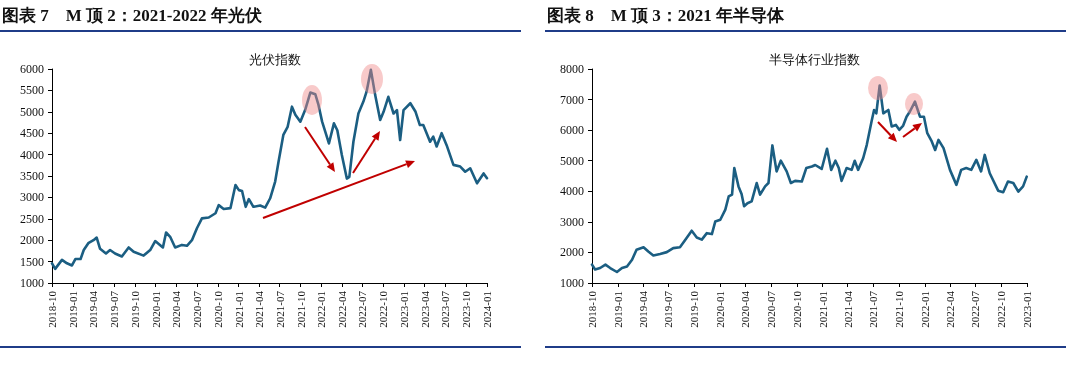 This screenshot has width=1066, height=381. I want to click on x-tick-label: 2023-04, so click(424, 309).